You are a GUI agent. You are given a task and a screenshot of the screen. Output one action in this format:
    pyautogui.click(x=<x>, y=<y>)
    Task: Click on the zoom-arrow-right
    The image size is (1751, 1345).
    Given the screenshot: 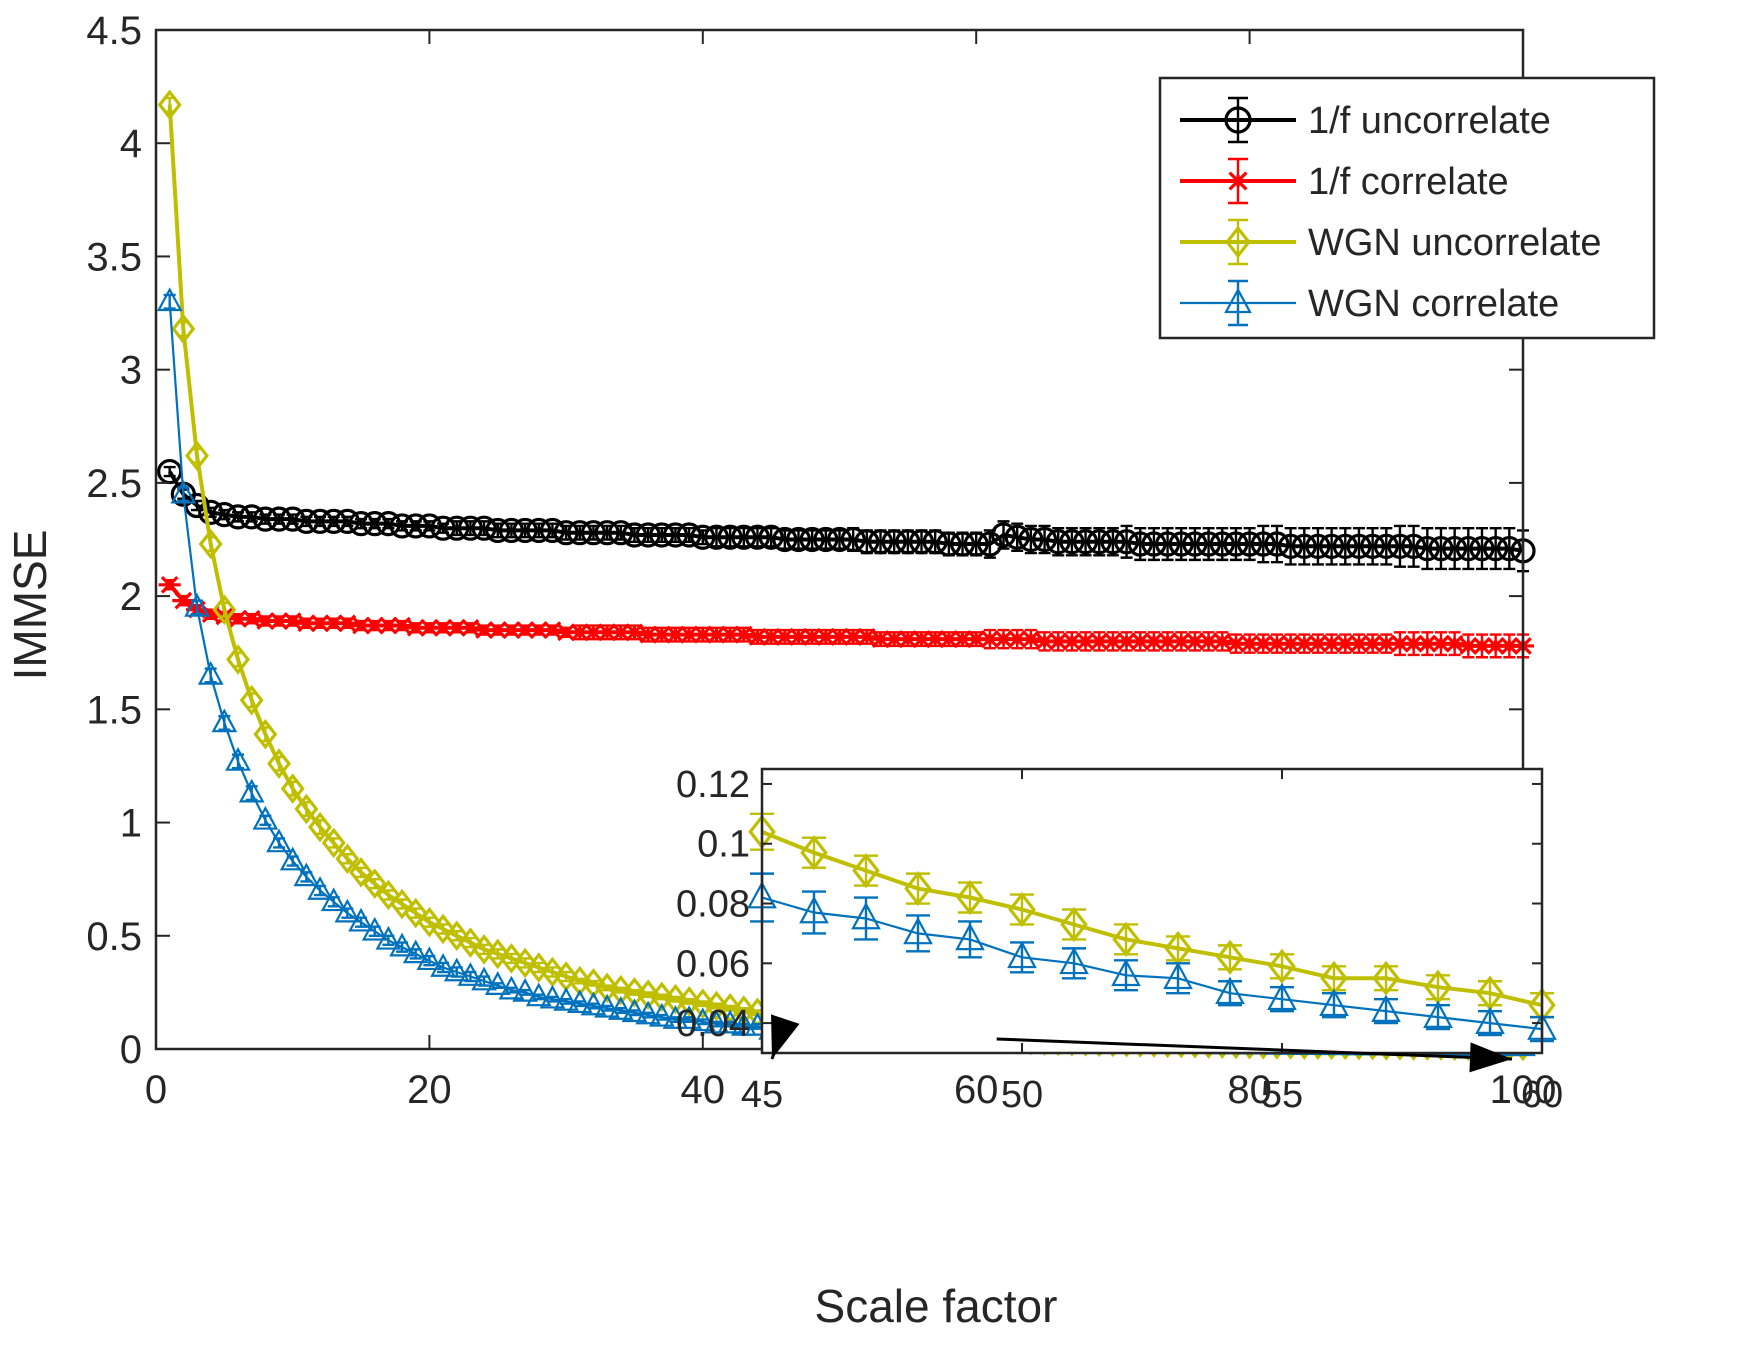 What is the action you would take?
    pyautogui.click(x=1254, y=1049)
    